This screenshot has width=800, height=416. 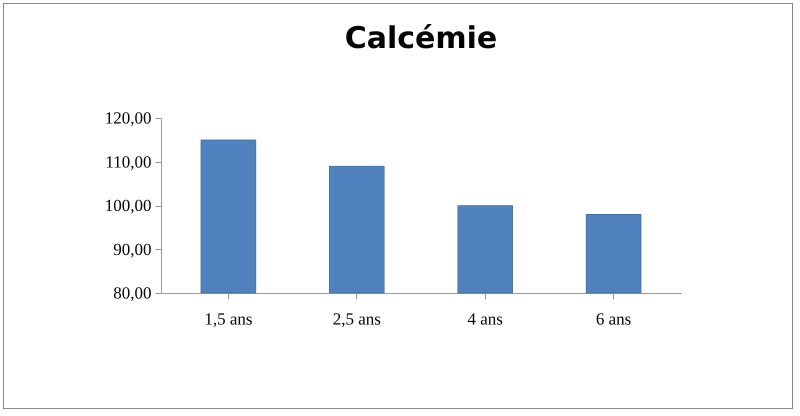 What do you see at coordinates (614, 319) in the screenshot?
I see `x-tick-label: 6 ans` at bounding box center [614, 319].